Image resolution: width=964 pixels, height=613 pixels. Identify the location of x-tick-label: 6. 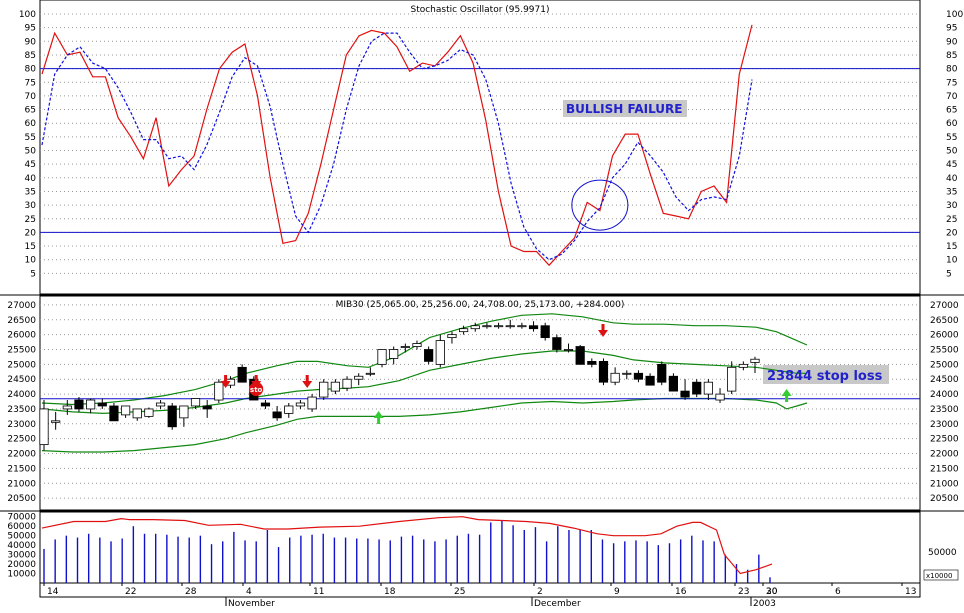
(838, 592).